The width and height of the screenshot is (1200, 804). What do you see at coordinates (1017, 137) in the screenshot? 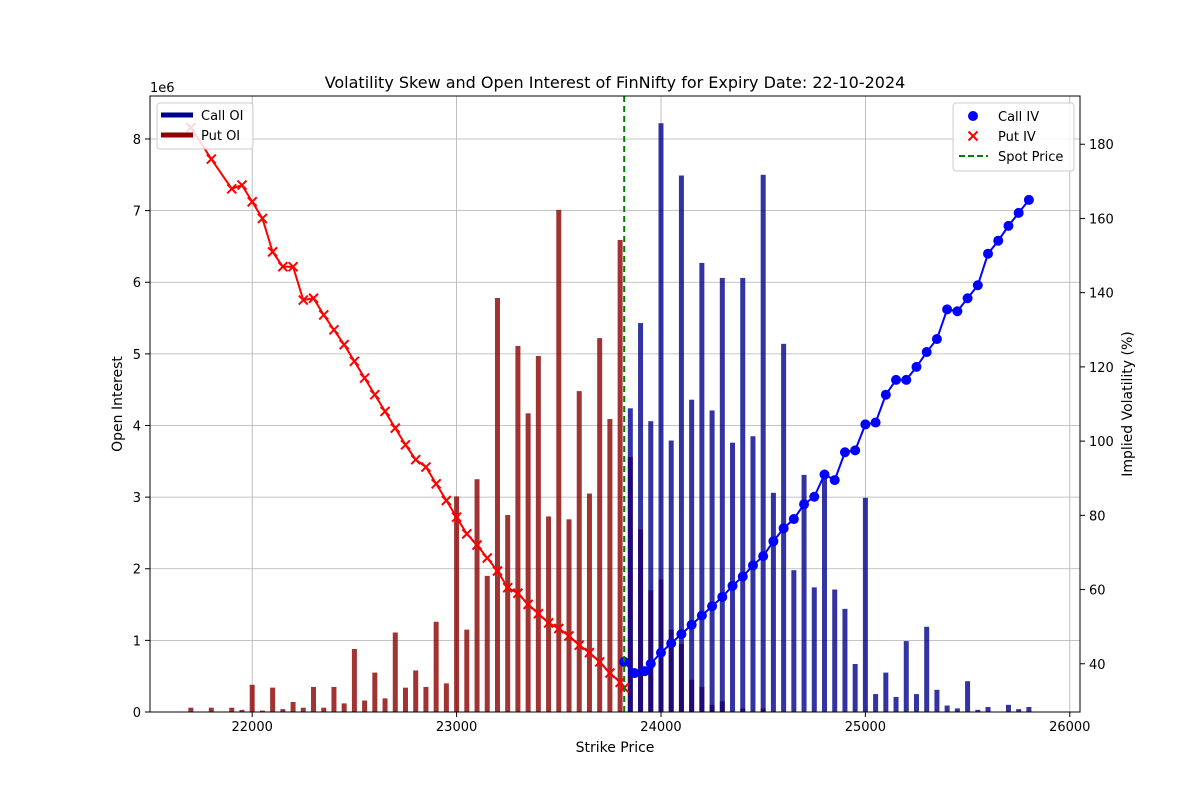
I see `legend-label: Put IV` at bounding box center [1017, 137].